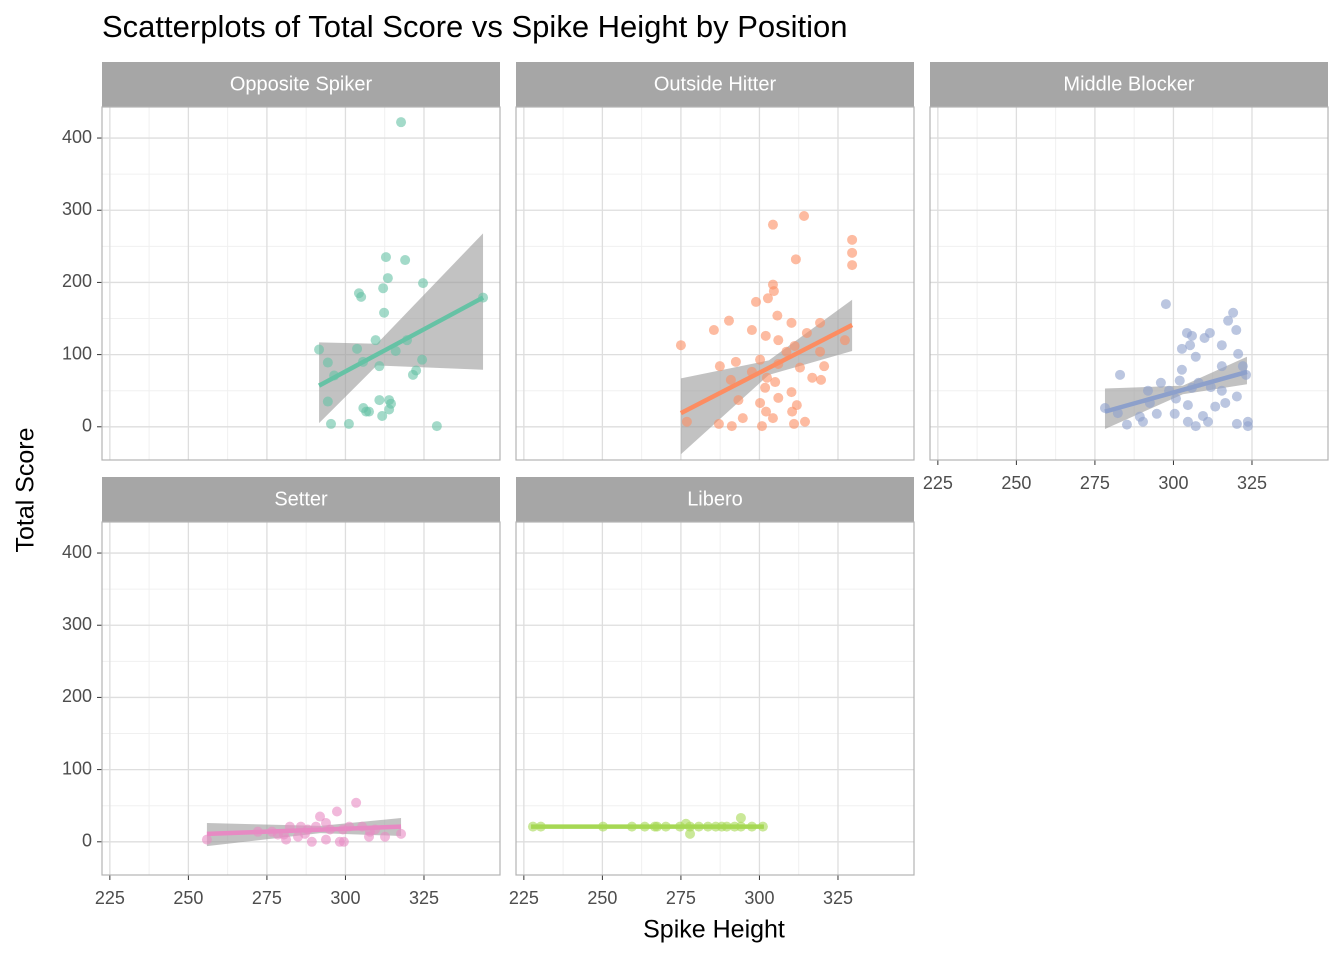  Describe the element at coordinates (77, 137) in the screenshot. I see `y-tick-label: 400` at that location.